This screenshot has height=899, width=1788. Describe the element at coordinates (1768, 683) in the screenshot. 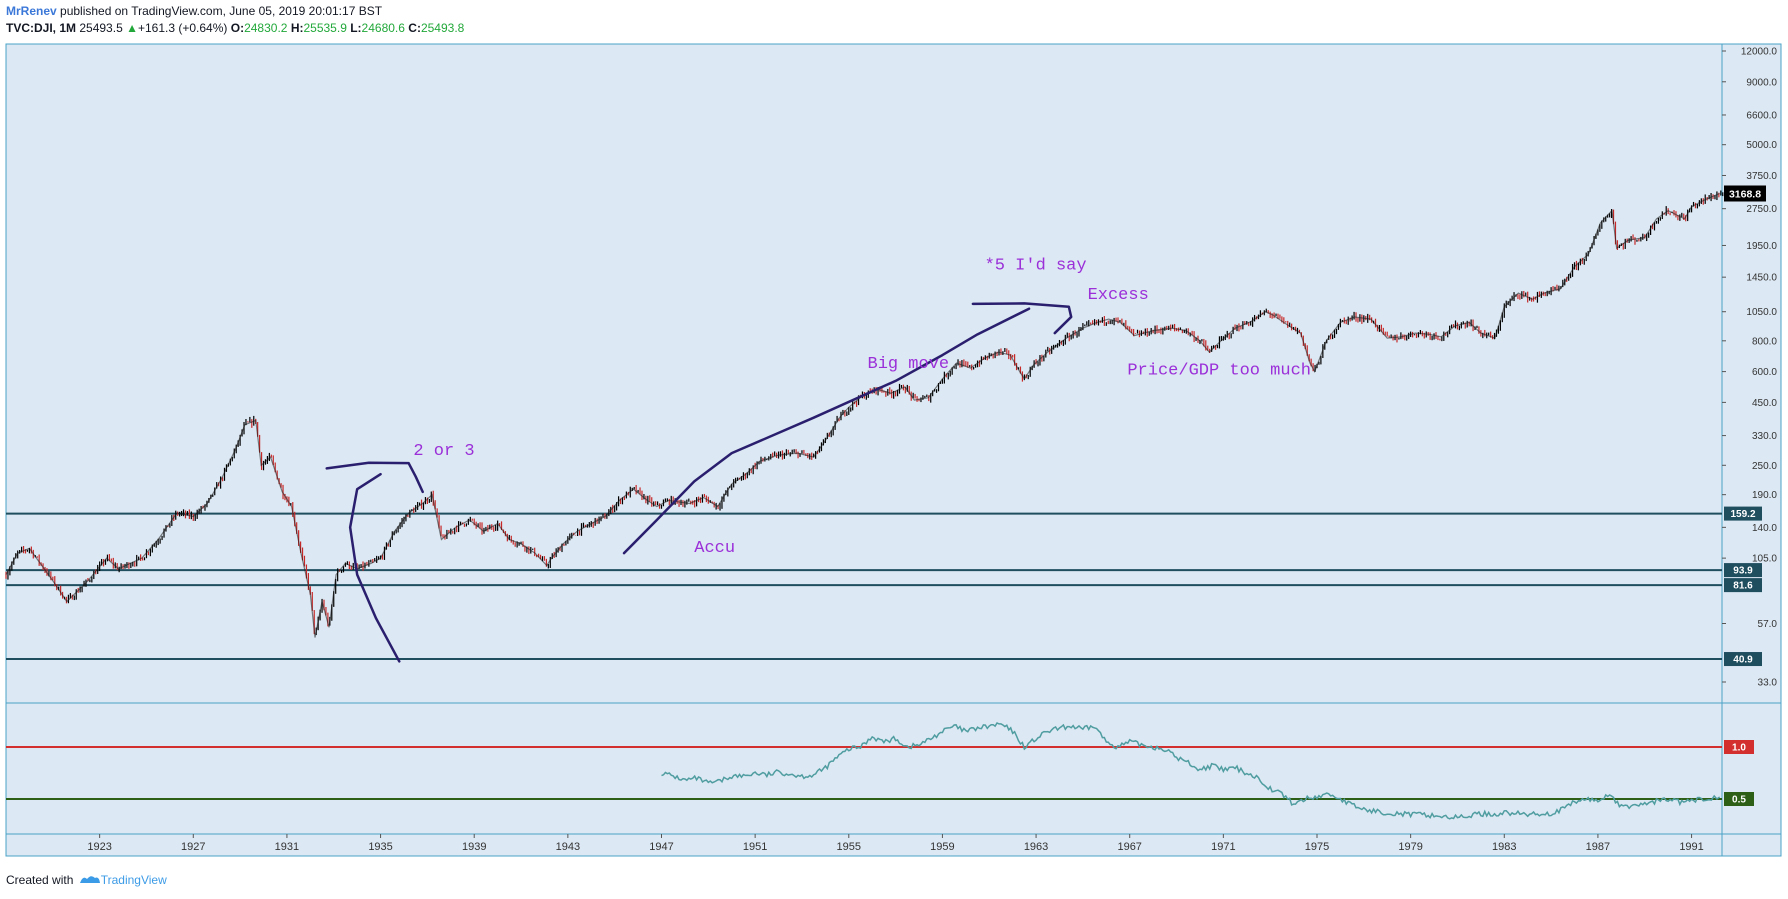

I see `y-tick-label: 33.0` at that location.